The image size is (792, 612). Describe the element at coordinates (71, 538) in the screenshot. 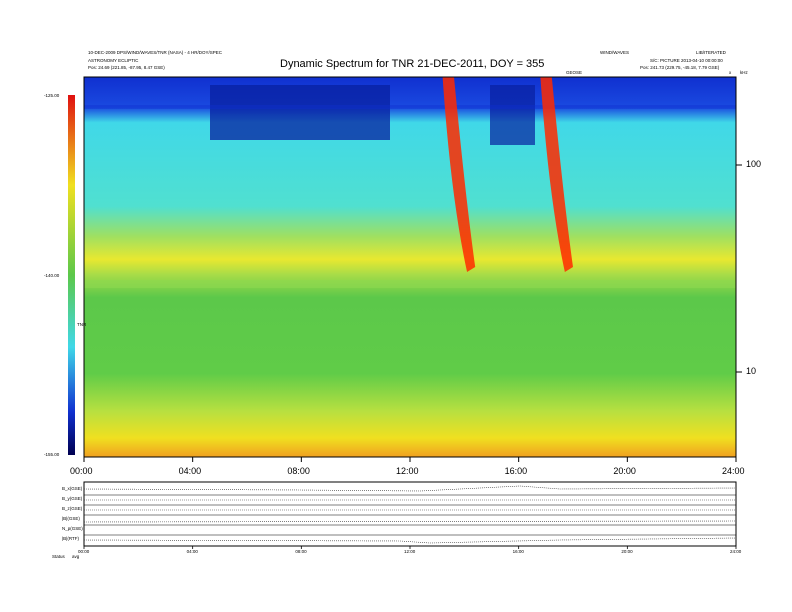

I see `panel-label-brtf: |B|(RTF)` at that location.